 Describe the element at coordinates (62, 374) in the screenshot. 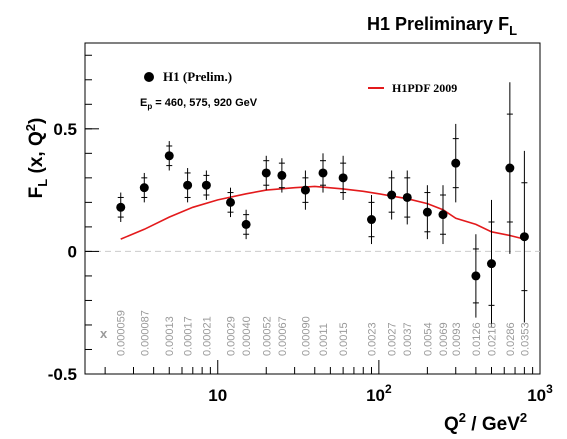

I see `y-tick-label: -0.5` at that location.